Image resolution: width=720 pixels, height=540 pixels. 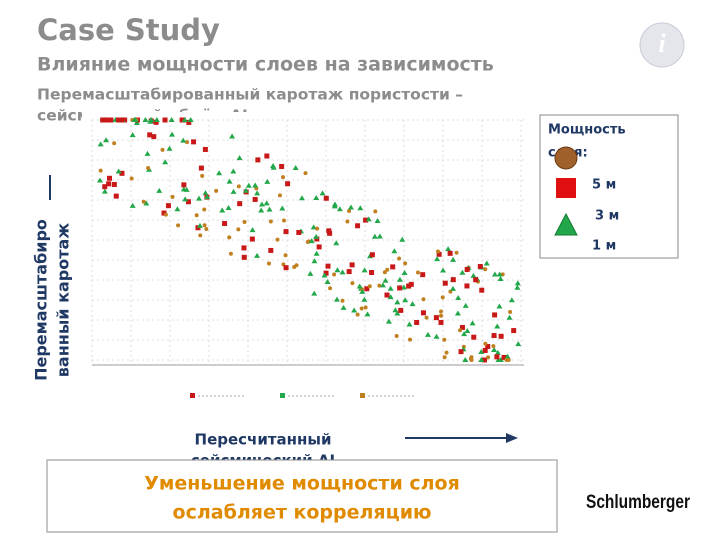 I want to click on legend-title: Мощность, so click(x=587, y=130).